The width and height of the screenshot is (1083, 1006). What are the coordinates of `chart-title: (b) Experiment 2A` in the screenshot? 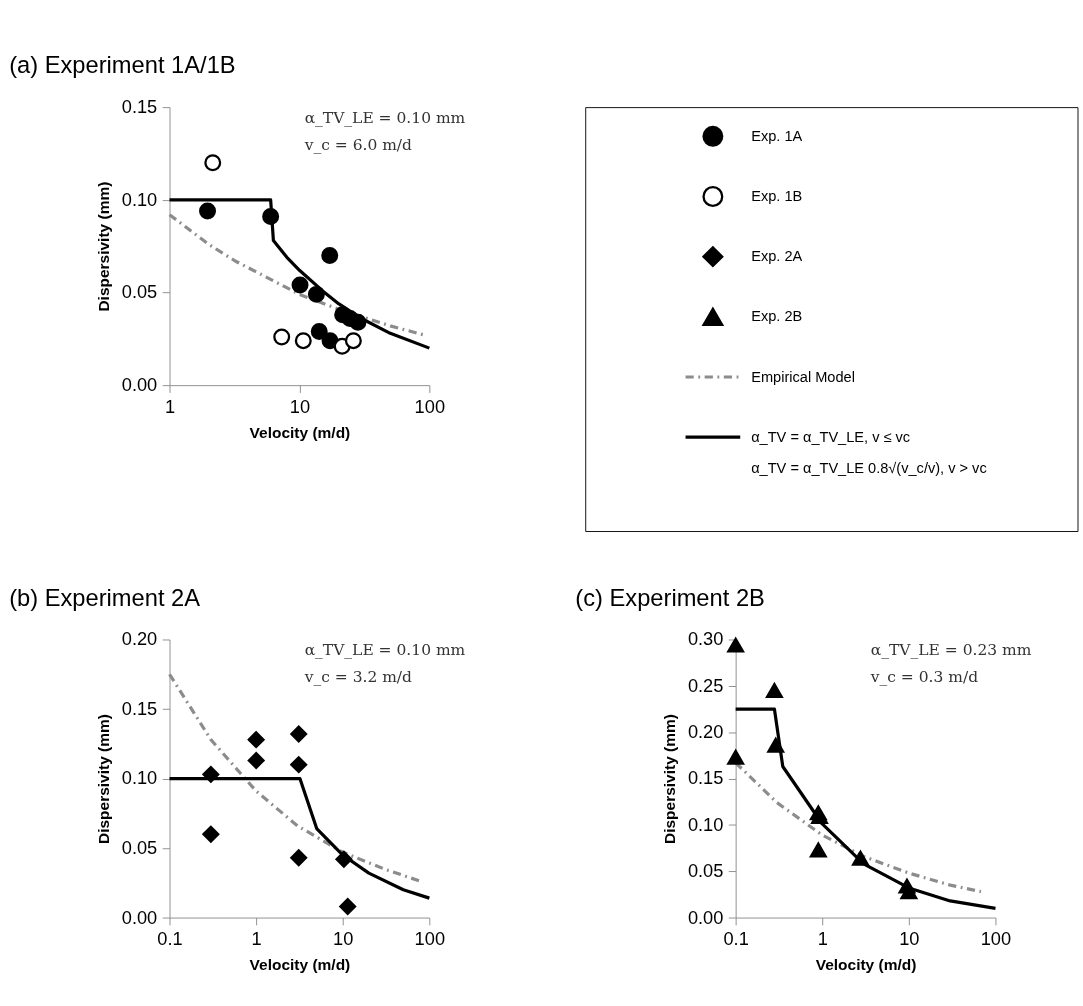 It's located at (105, 597).